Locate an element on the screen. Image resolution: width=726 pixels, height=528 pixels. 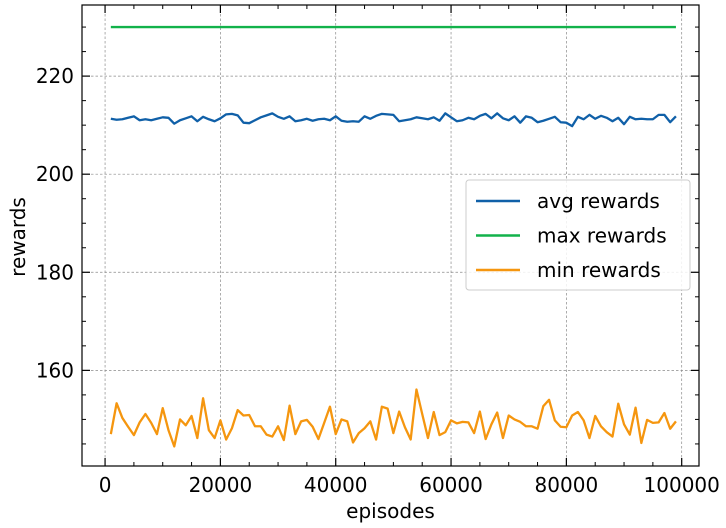
legend: avg rewards max rewards min rewards is located at coordinates (578, 235).